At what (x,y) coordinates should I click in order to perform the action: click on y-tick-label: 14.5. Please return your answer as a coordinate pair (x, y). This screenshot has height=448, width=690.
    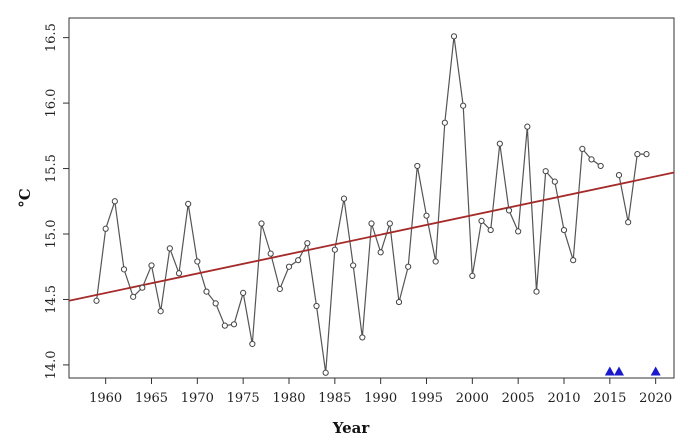
    Looking at the image, I should click on (51, 299).